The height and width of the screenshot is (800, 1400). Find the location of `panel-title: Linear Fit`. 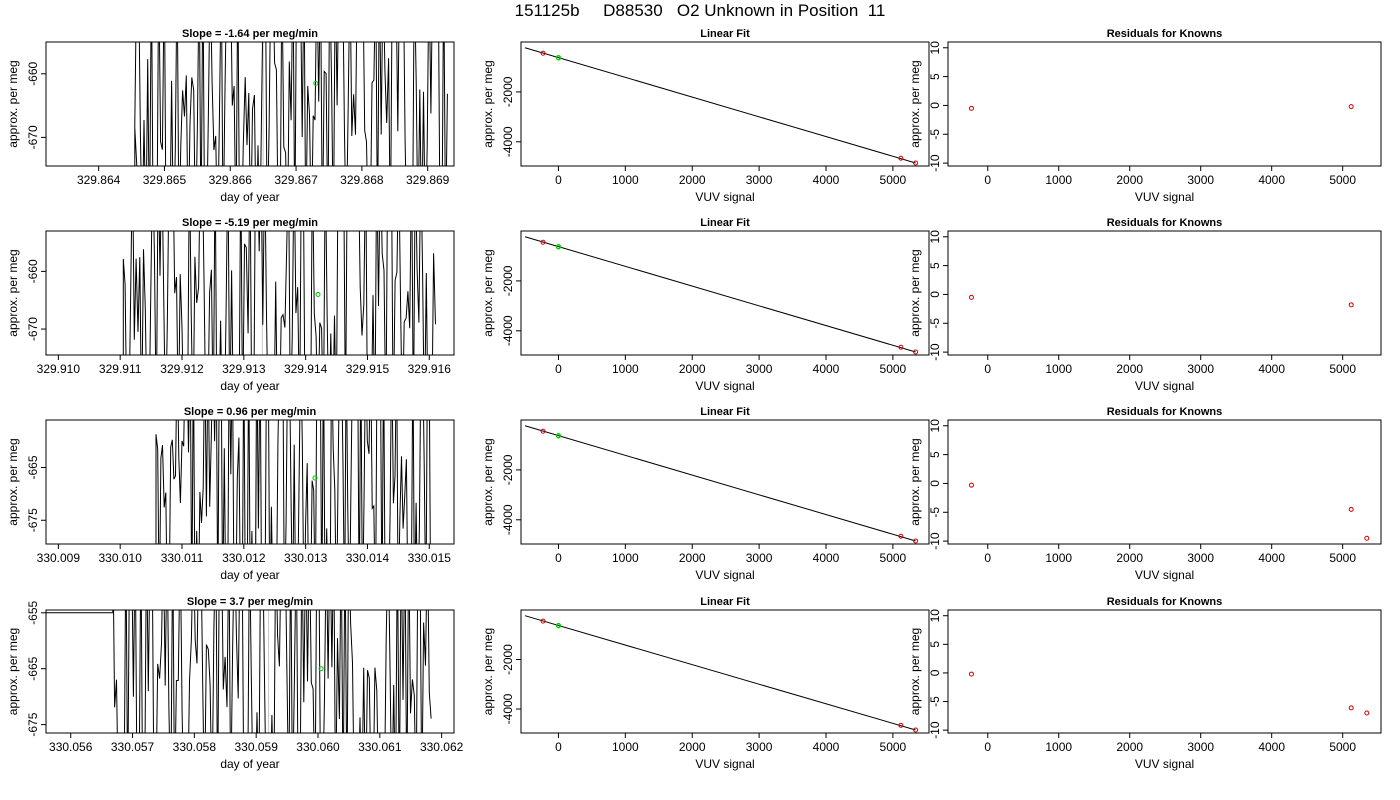

panel-title: Linear Fit is located at coordinates (725, 412).